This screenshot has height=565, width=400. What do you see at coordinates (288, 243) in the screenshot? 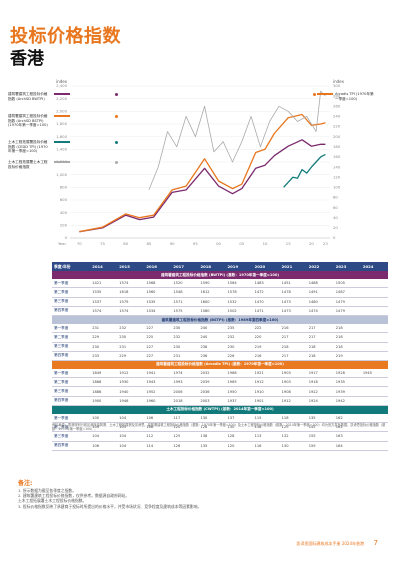
I see `x-tick-label: 15` at bounding box center [288, 243].